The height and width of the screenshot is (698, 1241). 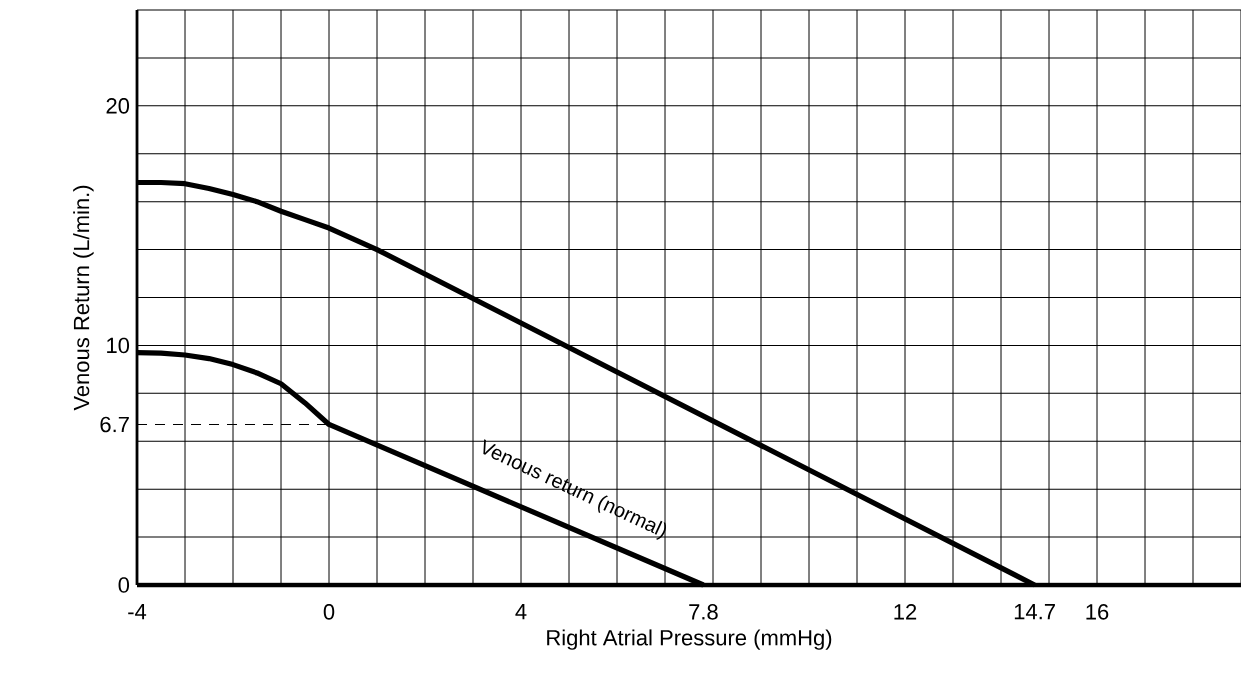 I want to click on x-tick-label: 14.7, so click(x=1034, y=612).